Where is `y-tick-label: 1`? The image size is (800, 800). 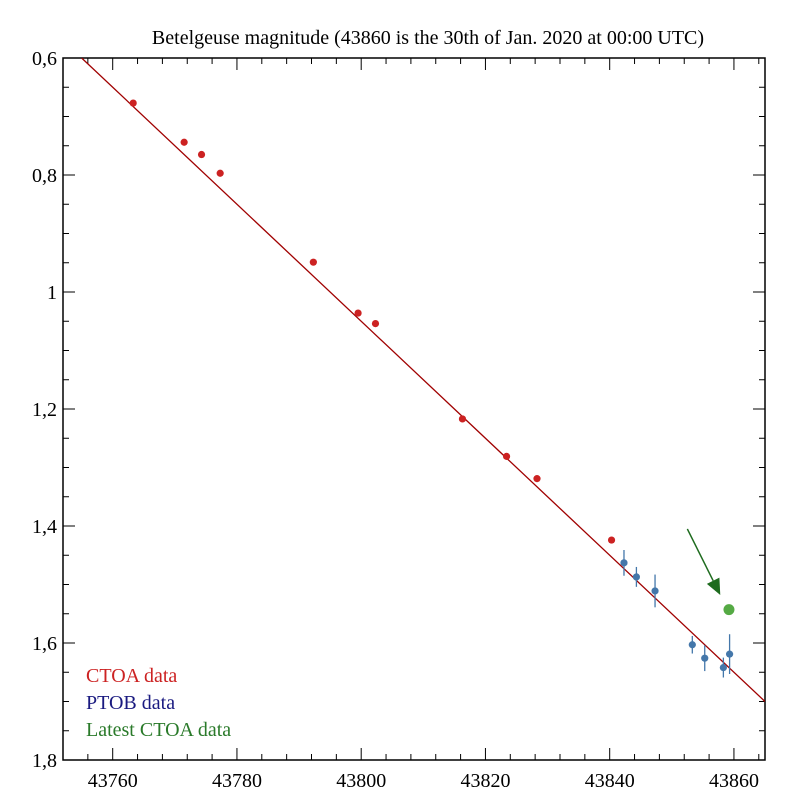 y-tick-label: 1 is located at coordinates (52, 293).